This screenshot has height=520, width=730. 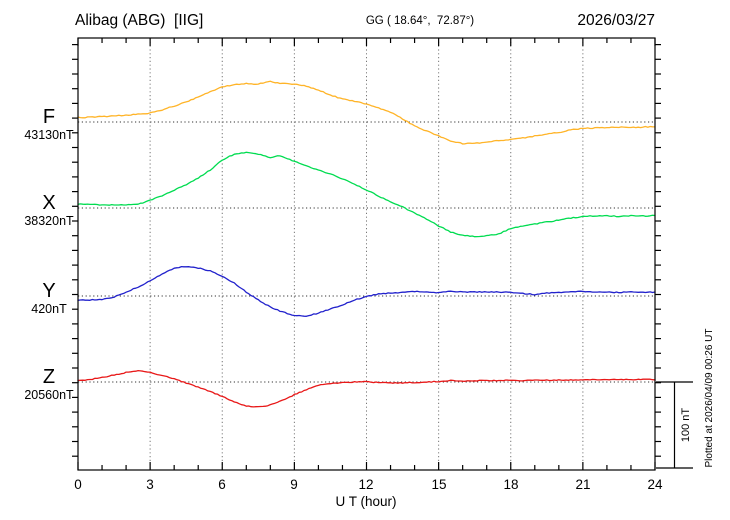 What do you see at coordinates (709, 398) in the screenshot?
I see `plotted-at-note: Plotted at 2026/04/09 00:26 UT` at bounding box center [709, 398].